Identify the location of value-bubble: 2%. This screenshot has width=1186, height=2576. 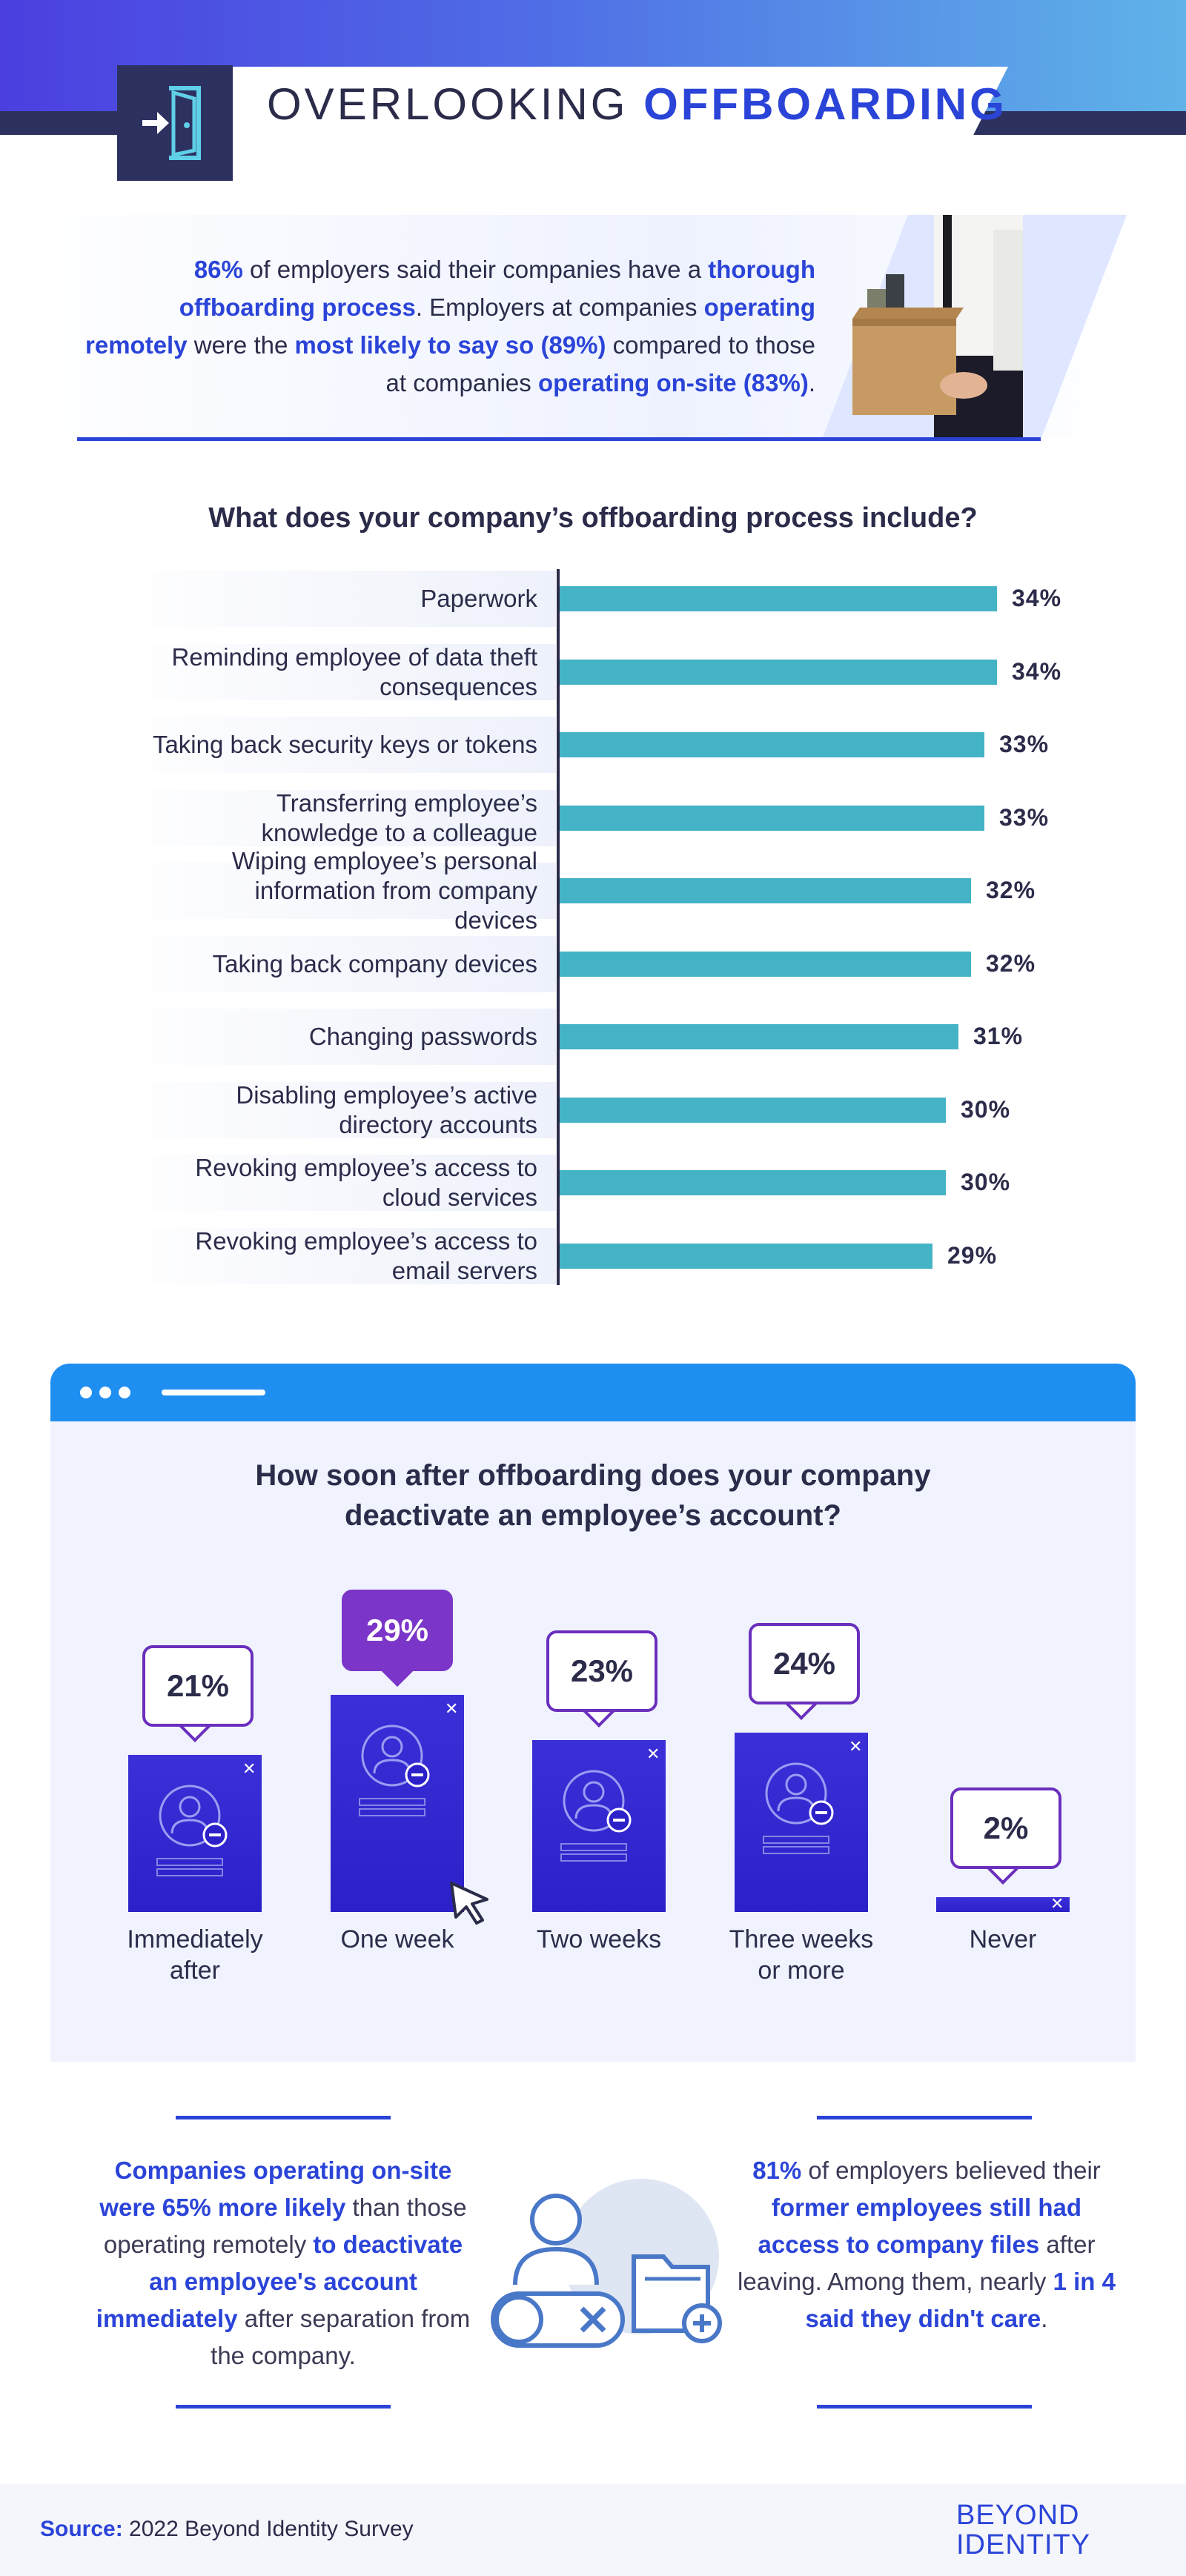
(1005, 1828).